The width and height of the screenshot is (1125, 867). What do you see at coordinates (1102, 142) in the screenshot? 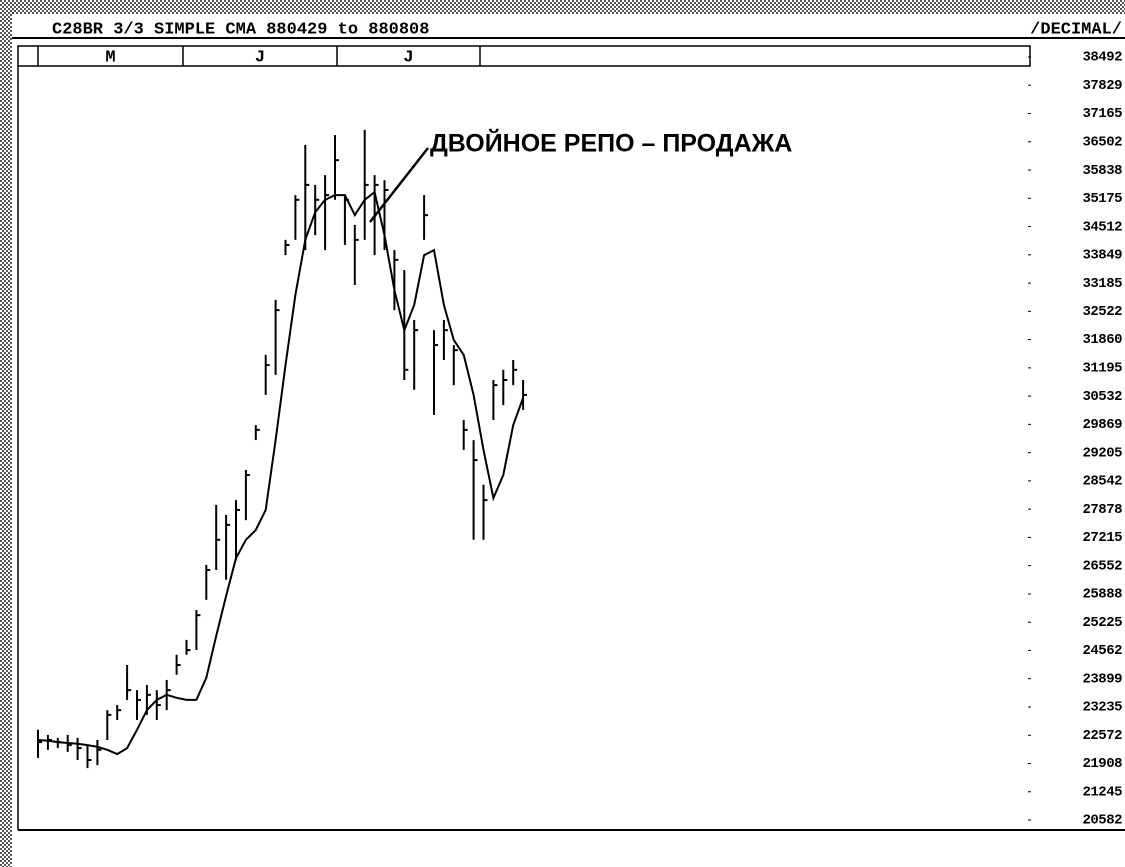
I see `y-tick-label: 36502` at bounding box center [1102, 142].